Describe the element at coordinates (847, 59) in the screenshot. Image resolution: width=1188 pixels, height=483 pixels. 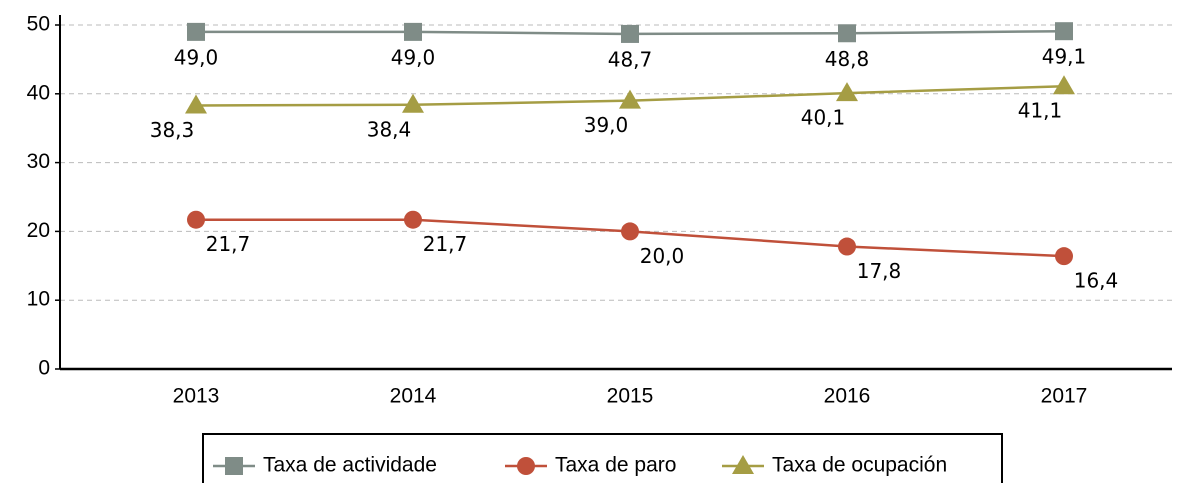
I see `data-label: 48,8` at that location.